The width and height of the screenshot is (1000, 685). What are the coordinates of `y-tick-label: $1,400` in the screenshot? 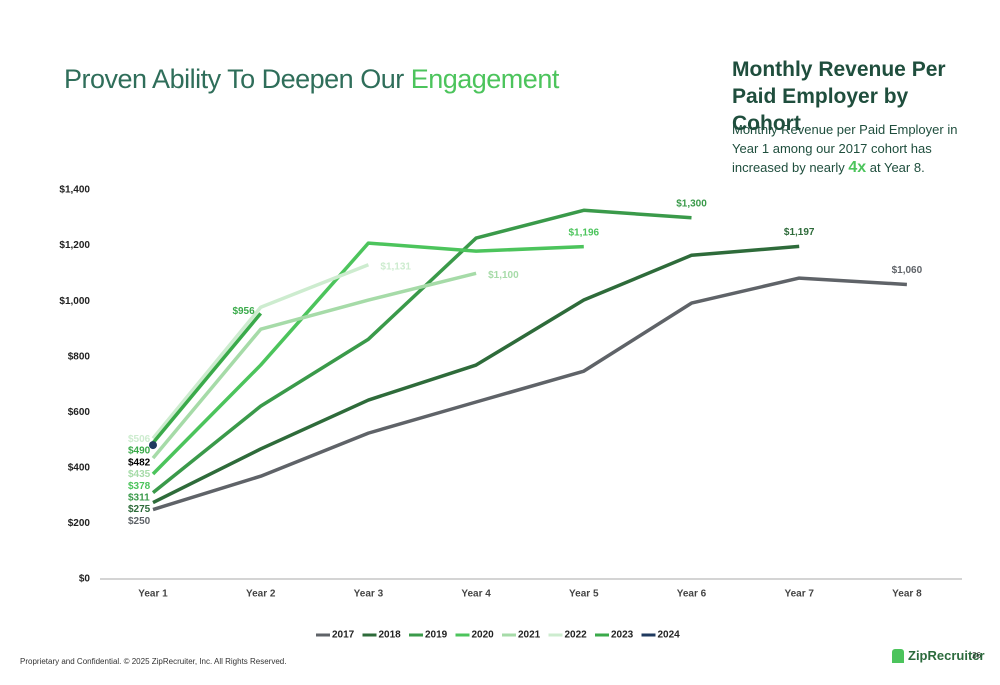 It's located at (74, 190).